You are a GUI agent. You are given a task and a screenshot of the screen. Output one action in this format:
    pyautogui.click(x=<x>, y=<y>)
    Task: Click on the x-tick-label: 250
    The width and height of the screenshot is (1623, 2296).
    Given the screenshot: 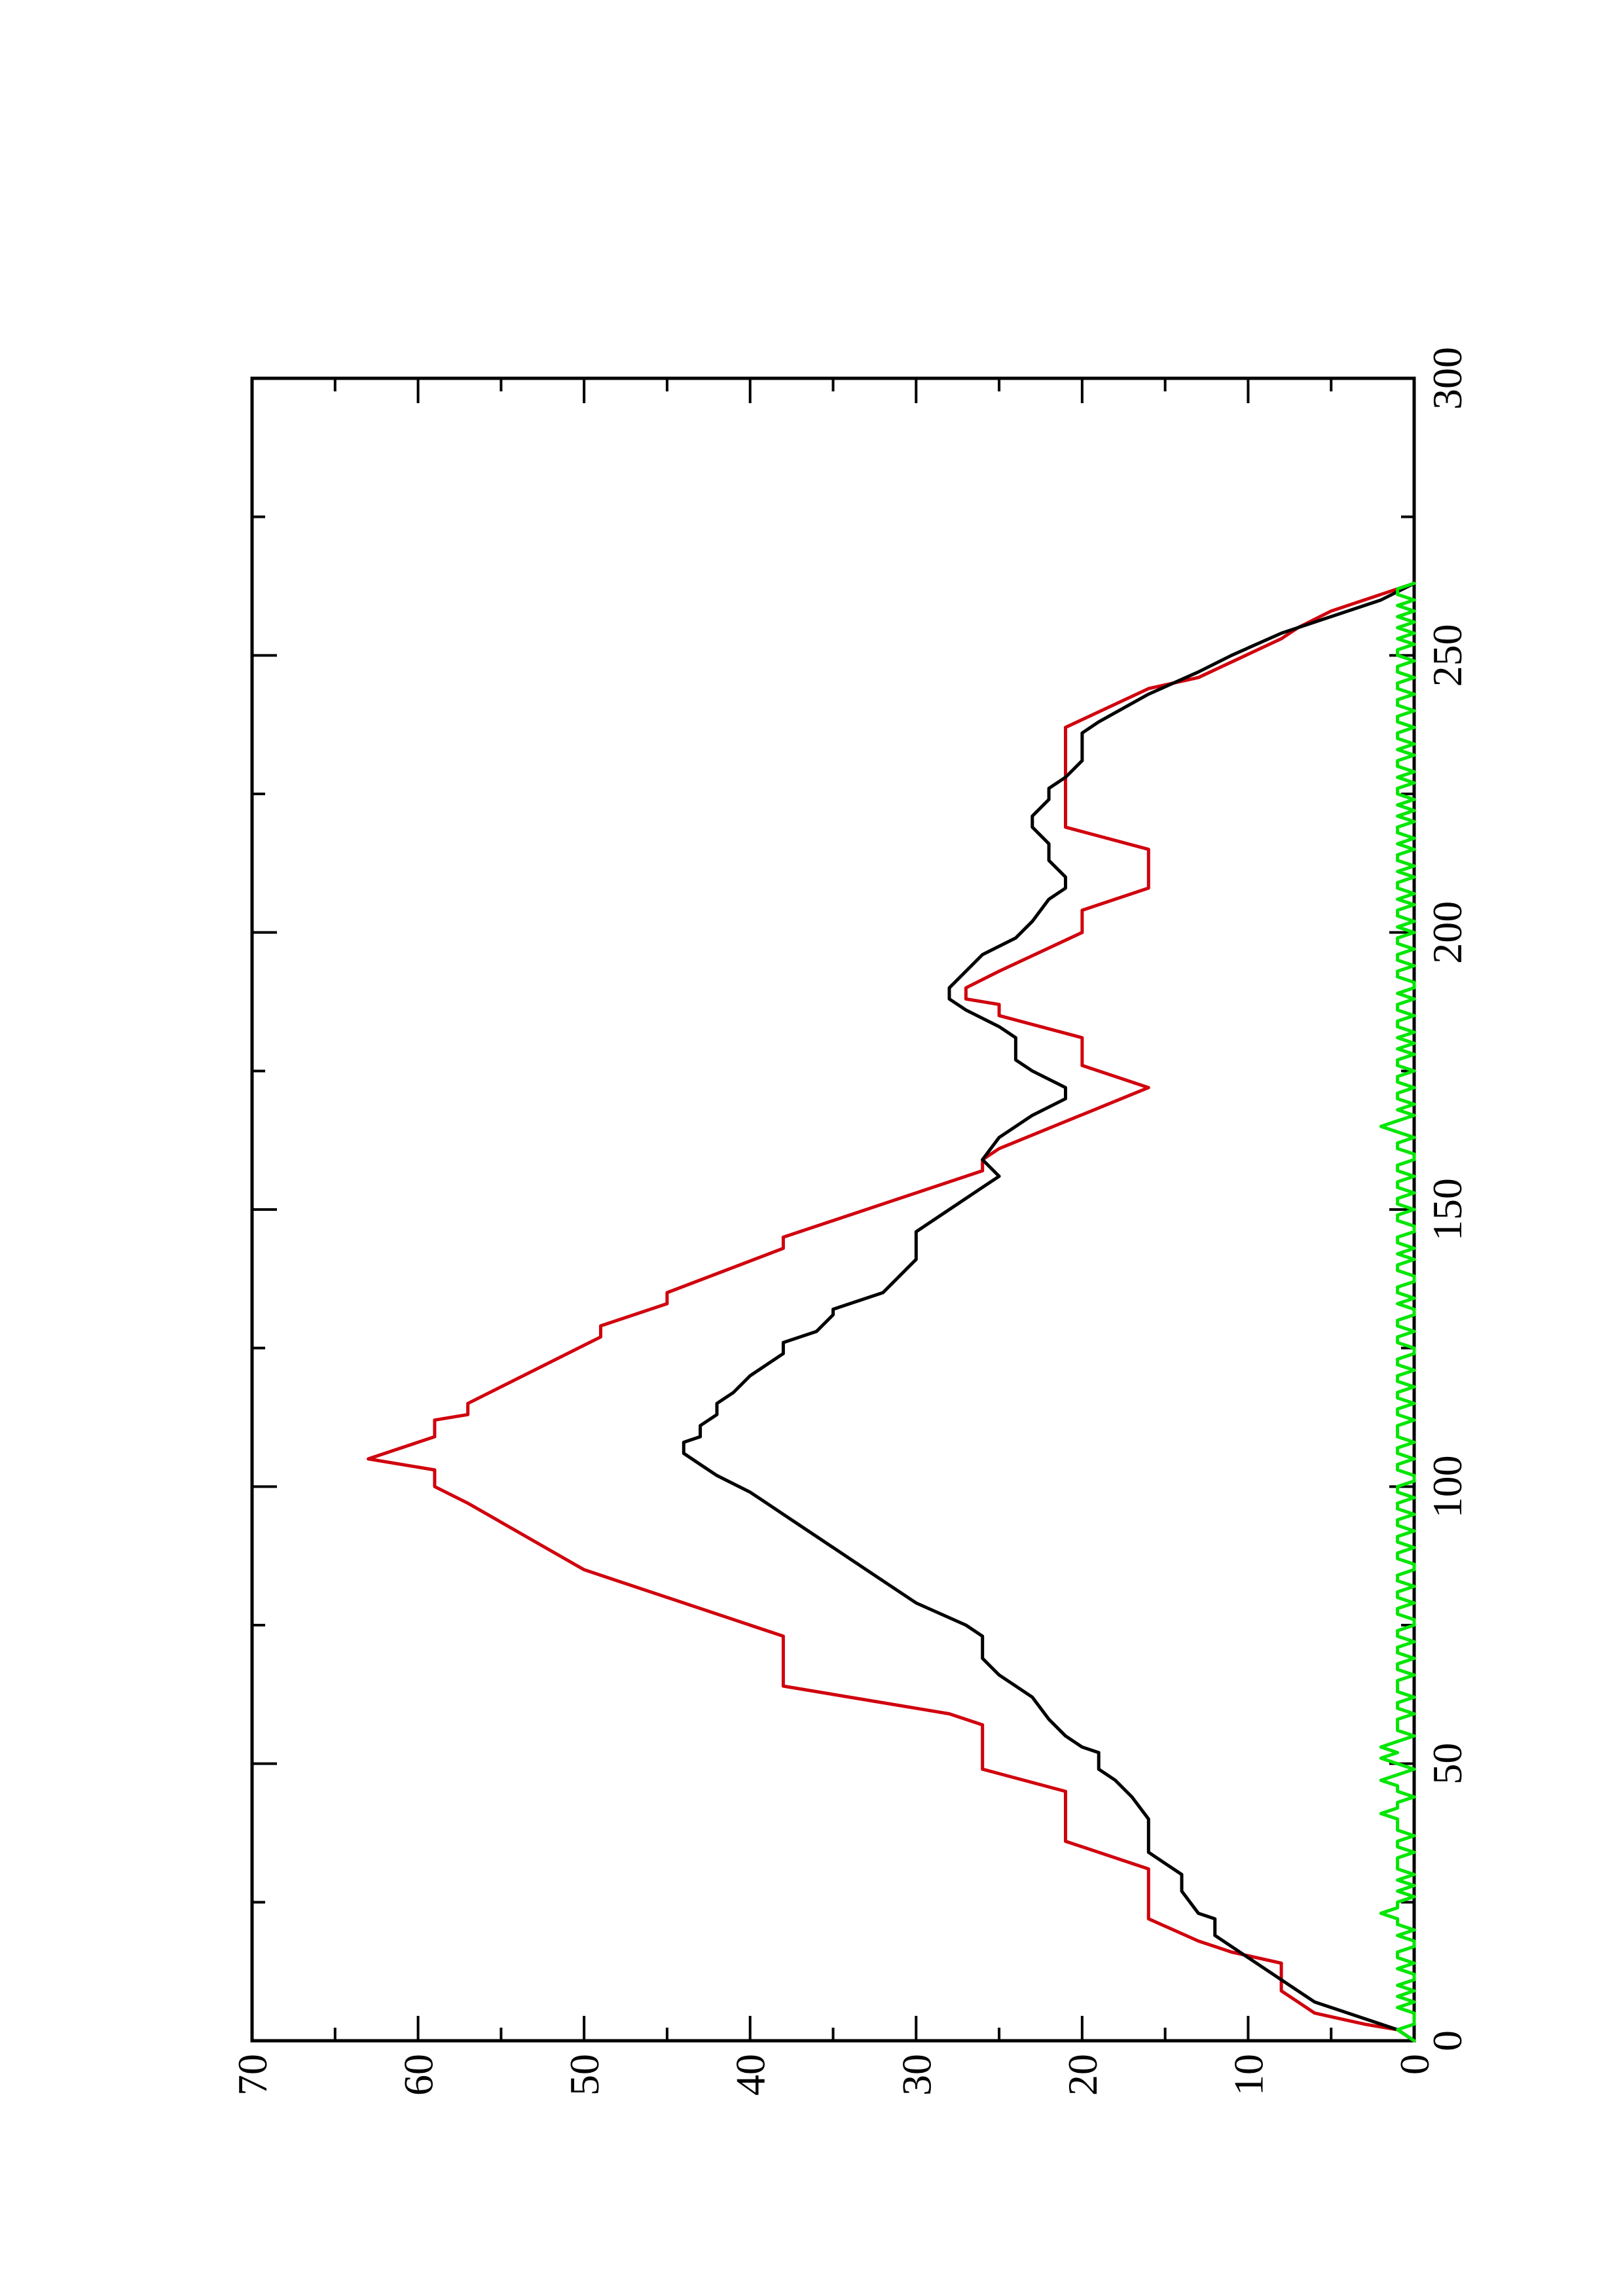 What is the action you would take?
    pyautogui.click(x=1447, y=655)
    